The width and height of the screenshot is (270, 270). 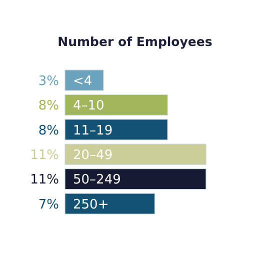 What do you see at coordinates (91, 204) in the screenshot?
I see `y-tick-label: 250+` at bounding box center [91, 204].